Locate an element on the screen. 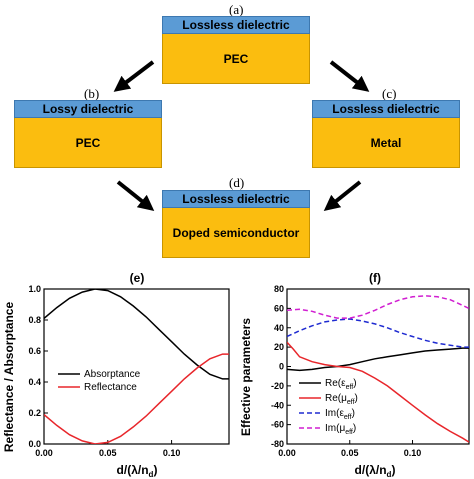 The width and height of the screenshot is (474, 479). substrate-d: Doped semiconductor is located at coordinates (236, 233).